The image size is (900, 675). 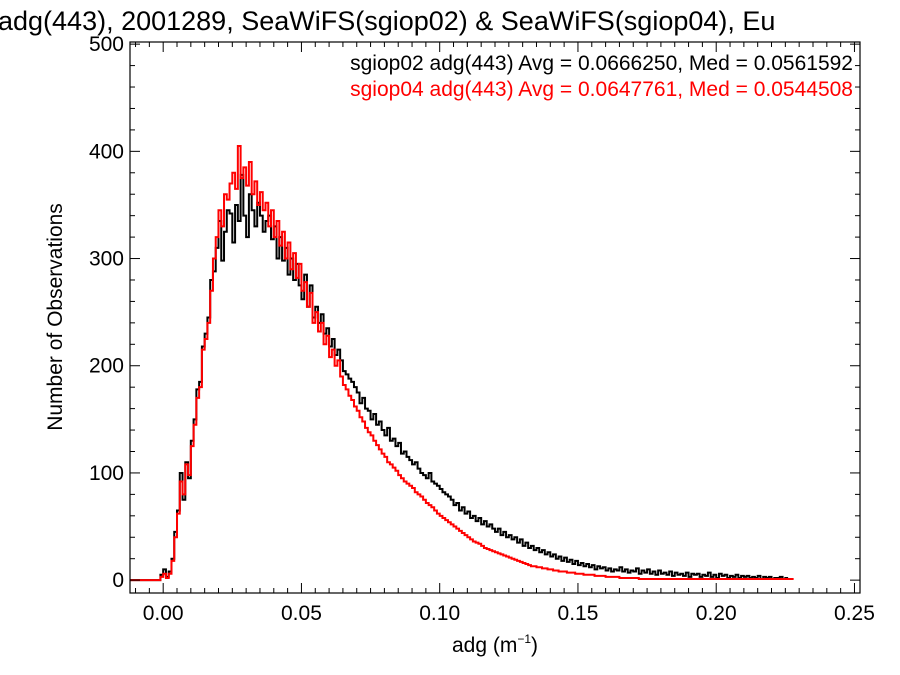 What do you see at coordinates (106, 366) in the screenshot?
I see `y-tick-label: 200` at bounding box center [106, 366].